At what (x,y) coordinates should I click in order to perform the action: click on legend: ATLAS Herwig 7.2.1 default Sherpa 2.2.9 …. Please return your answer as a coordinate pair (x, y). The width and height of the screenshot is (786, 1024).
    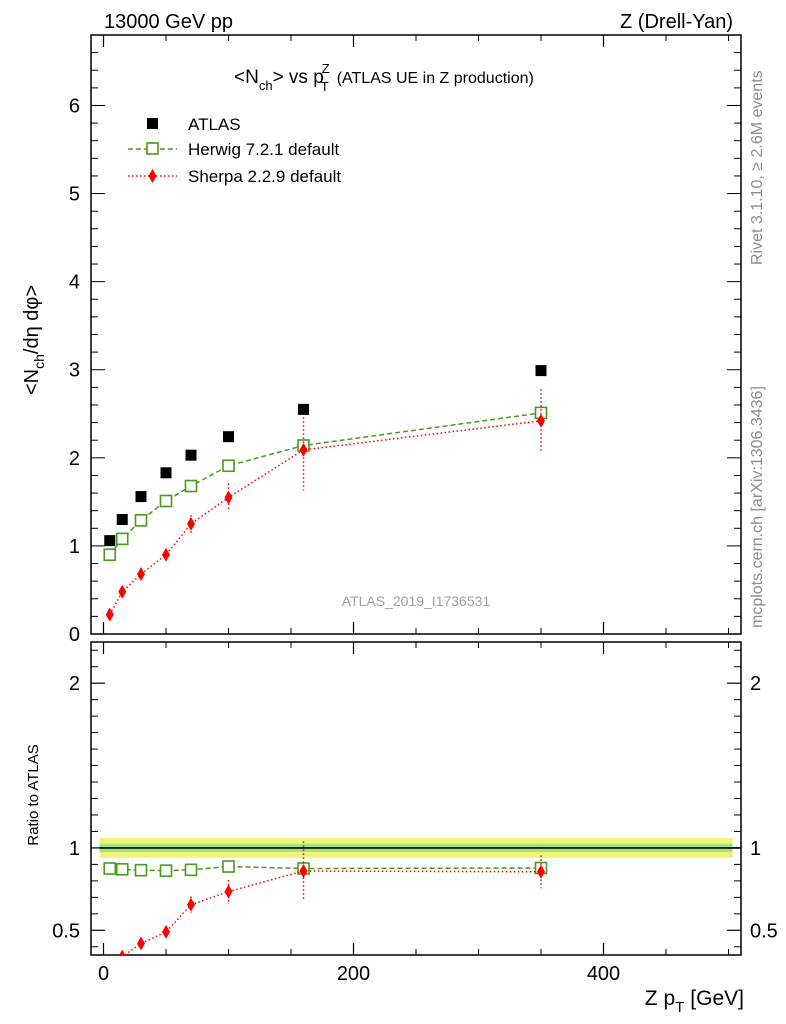
    Looking at the image, I should click on (234, 150).